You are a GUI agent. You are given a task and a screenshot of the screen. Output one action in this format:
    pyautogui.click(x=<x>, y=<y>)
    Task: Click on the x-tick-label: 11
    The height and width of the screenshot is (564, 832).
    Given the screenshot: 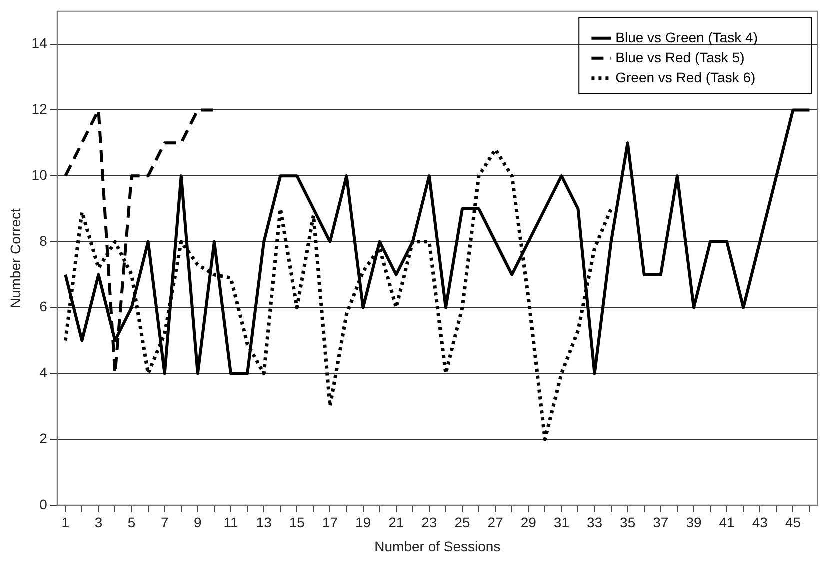 What is the action you would take?
    pyautogui.click(x=231, y=522)
    